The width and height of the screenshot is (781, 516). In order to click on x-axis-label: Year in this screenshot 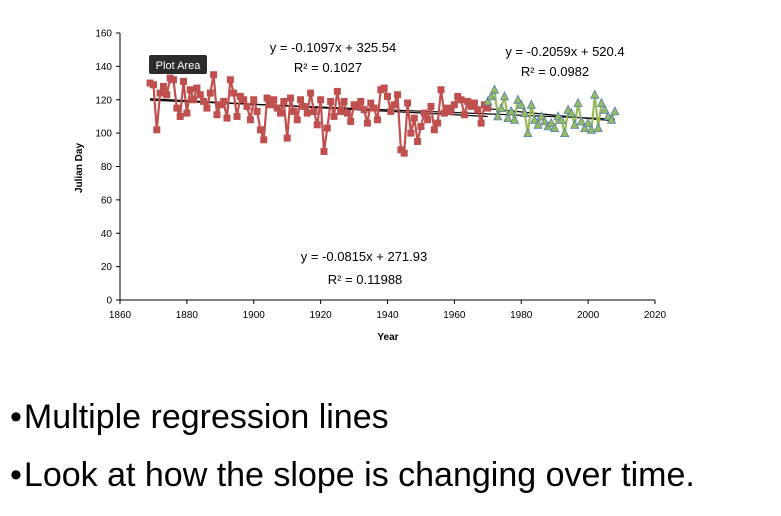, I will do `click(387, 337)`.